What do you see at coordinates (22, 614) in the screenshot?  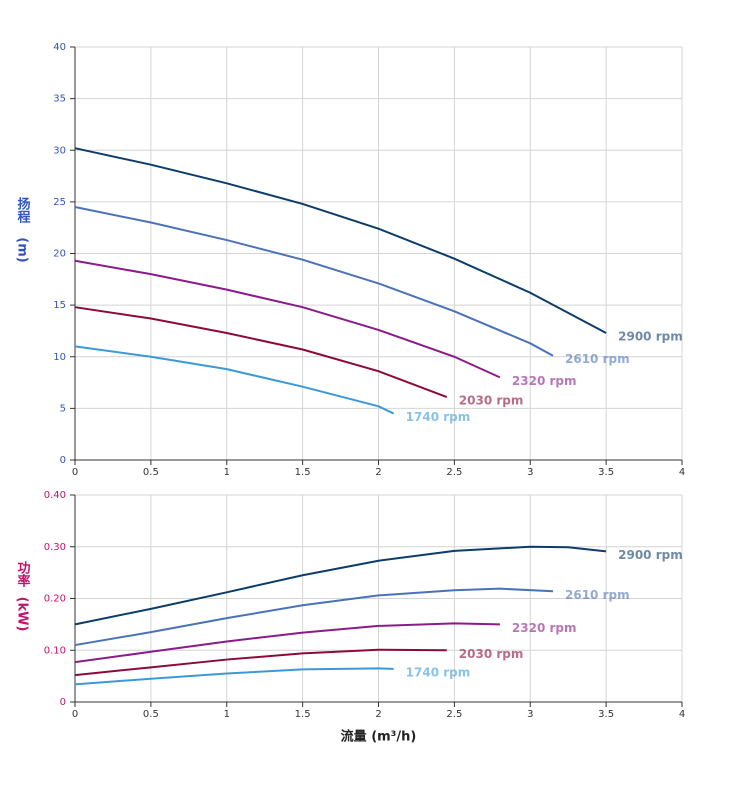 I see `y-axis-unit: (kW)` at bounding box center [22, 614].